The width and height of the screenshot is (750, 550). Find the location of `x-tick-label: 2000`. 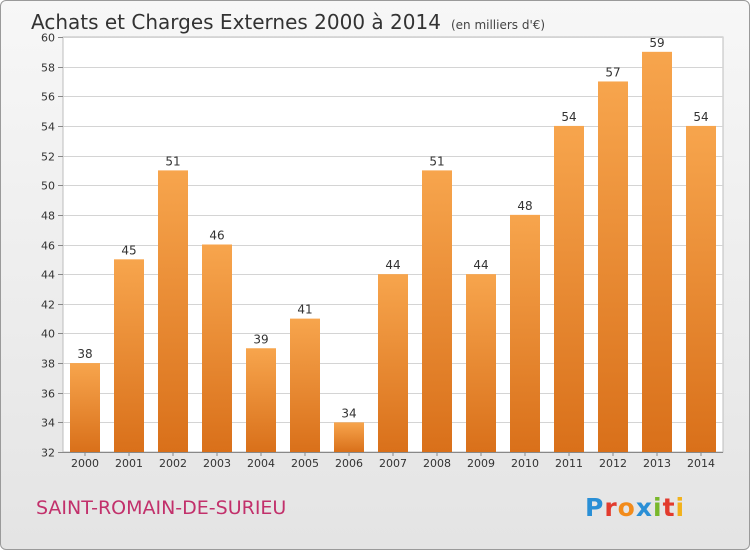

x-tick-label: 2000 is located at coordinates (85, 463).